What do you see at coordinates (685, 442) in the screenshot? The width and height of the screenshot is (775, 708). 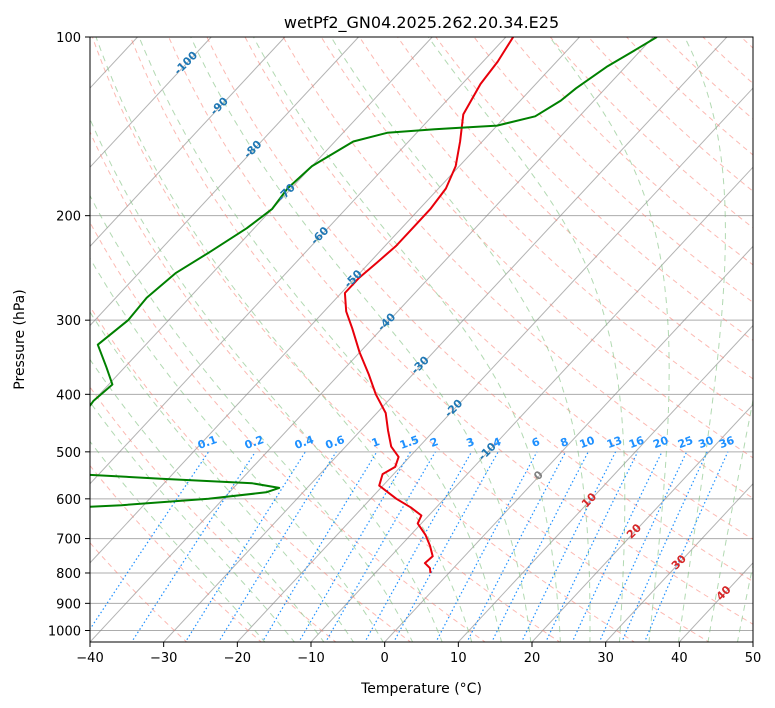 I see `mixing-ratio-label-15: 25` at bounding box center [685, 442].